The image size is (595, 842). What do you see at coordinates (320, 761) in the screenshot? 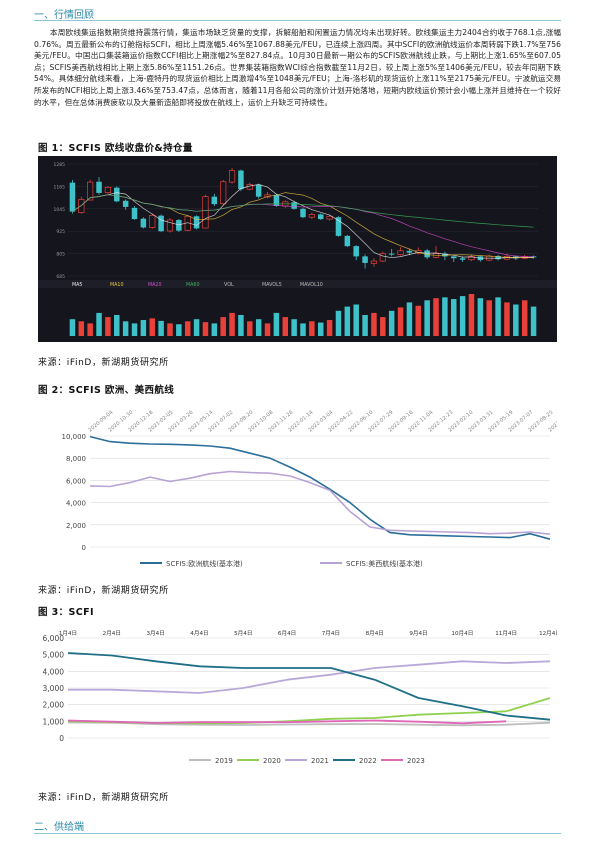
I see `legend-label: 2021` at bounding box center [320, 761].